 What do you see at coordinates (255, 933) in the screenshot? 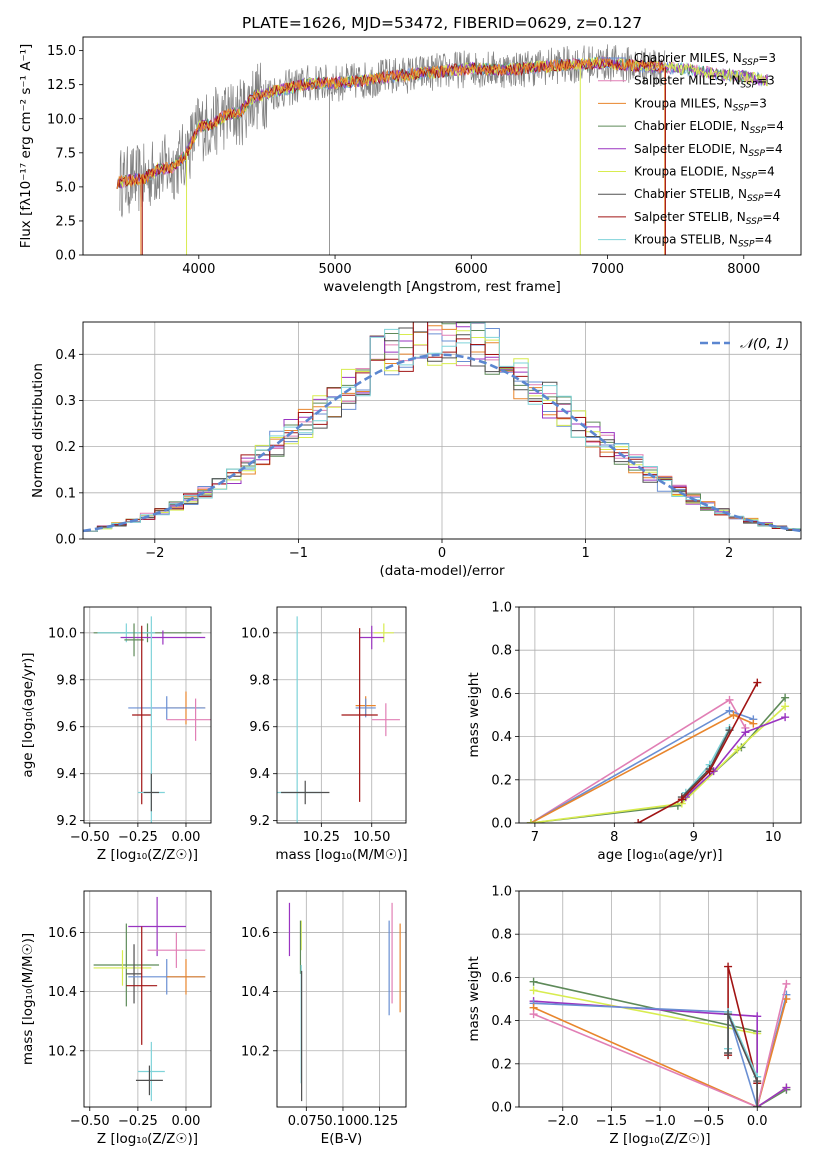
I see `y-tick-label: 10.6` at bounding box center [255, 933].